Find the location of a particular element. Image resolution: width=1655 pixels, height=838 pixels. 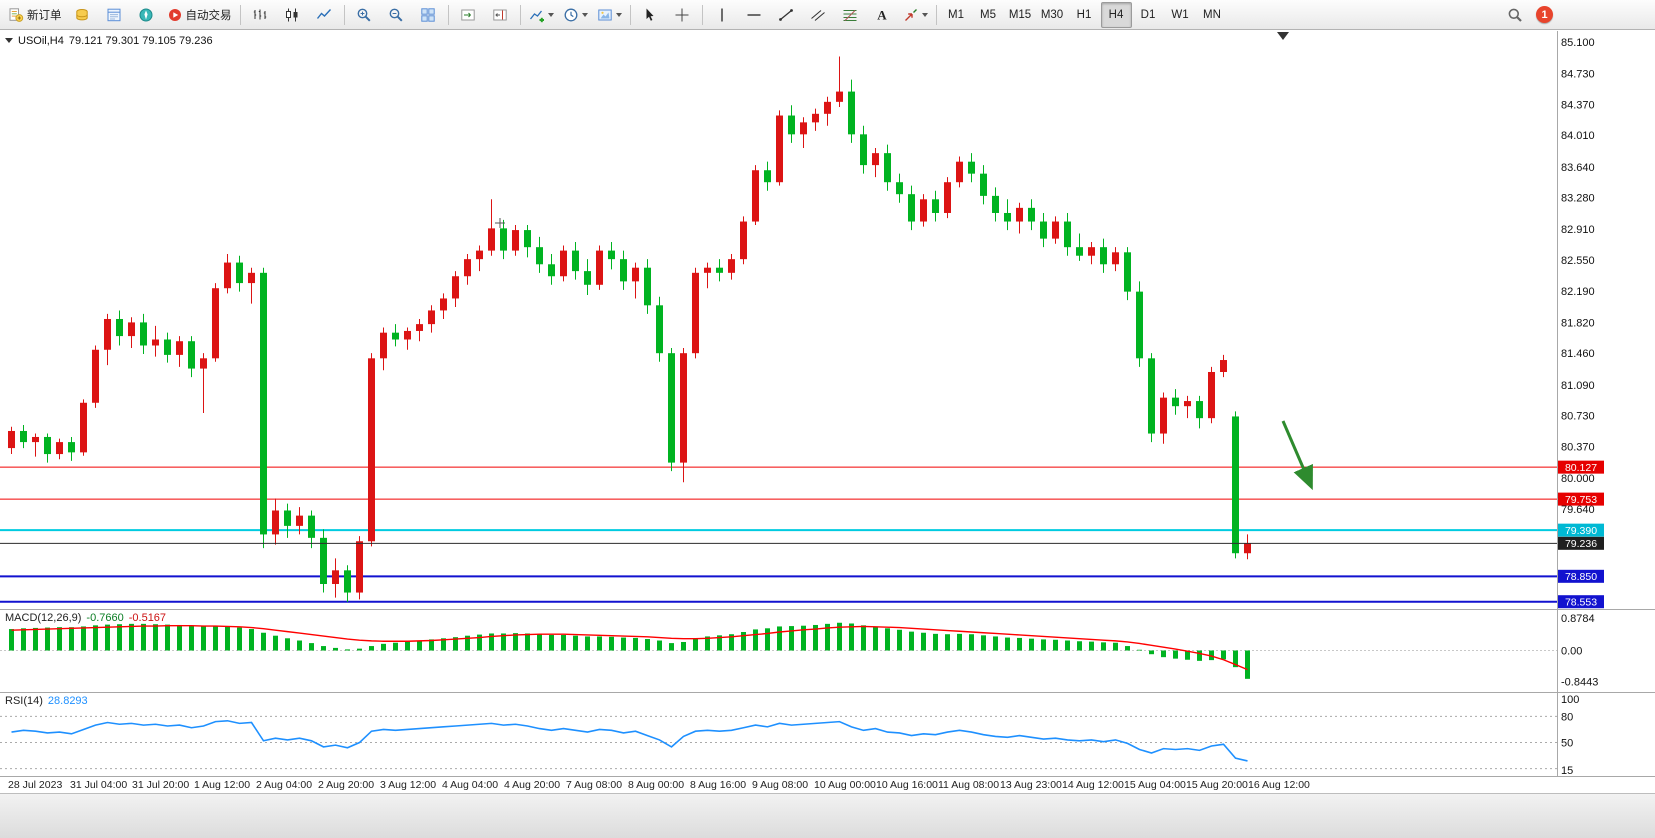

svg-text: 79.753 is located at coordinates (1581, 500).